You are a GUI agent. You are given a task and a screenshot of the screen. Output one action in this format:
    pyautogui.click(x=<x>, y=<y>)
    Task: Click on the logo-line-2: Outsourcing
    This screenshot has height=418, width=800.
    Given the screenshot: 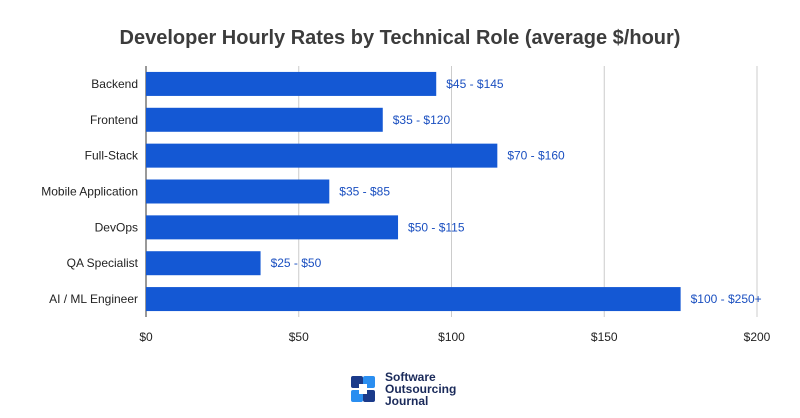 What is the action you would take?
    pyautogui.click(x=421, y=389)
    